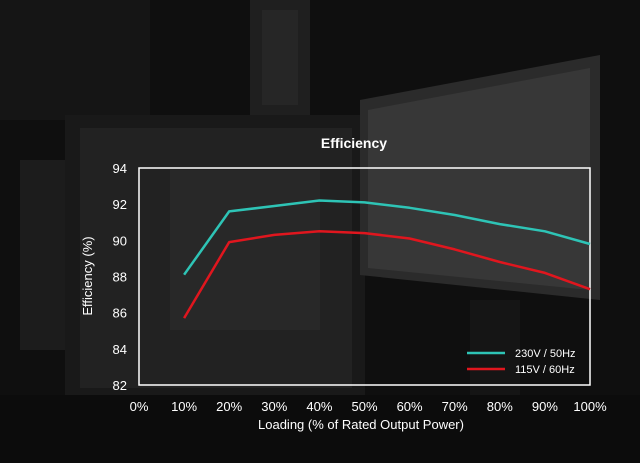 The width and height of the screenshot is (640, 463). Describe the element at coordinates (387, 237) in the screenshot. I see `series-line-230v` at that location.